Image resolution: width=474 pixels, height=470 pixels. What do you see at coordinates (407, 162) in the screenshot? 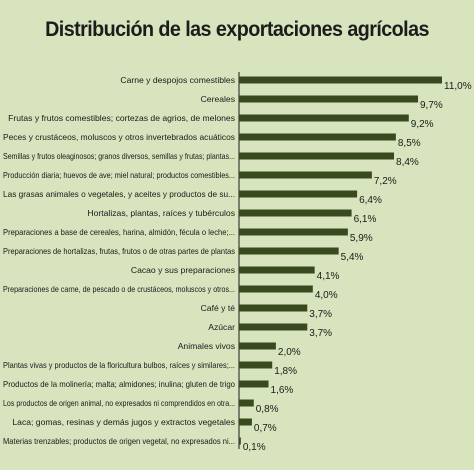
I see `value-label: 8,4%` at bounding box center [407, 162].